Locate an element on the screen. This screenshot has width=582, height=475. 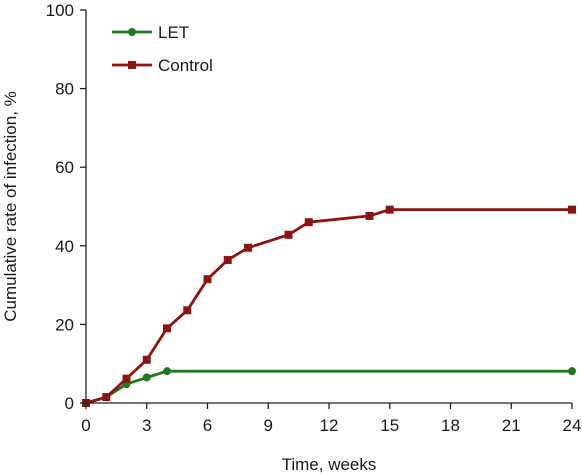
x-tick-label: 0 is located at coordinates (85, 425).